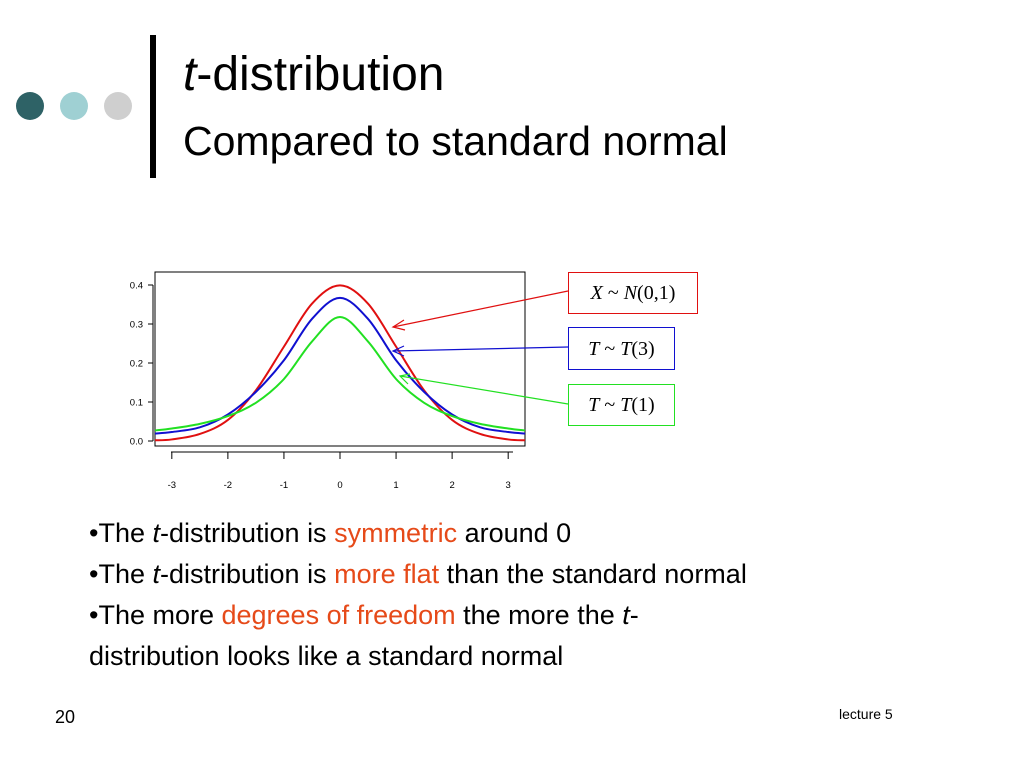 The height and width of the screenshot is (768, 1024). Describe the element at coordinates (613, 293) in the screenshot. I see `label-normal-tilde: ~` at that location.